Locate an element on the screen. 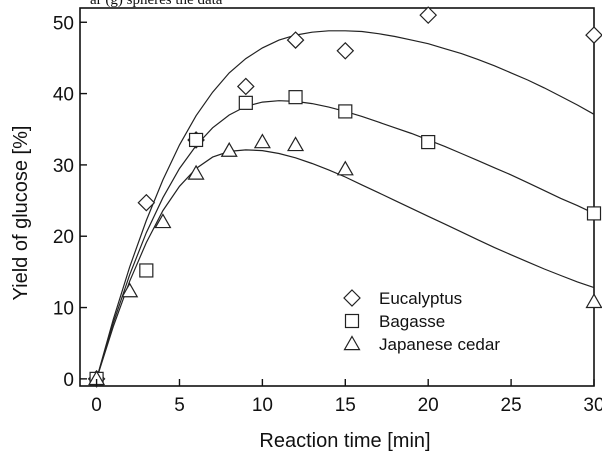  legend-marker-japanese-cedar is located at coordinates (352, 343).